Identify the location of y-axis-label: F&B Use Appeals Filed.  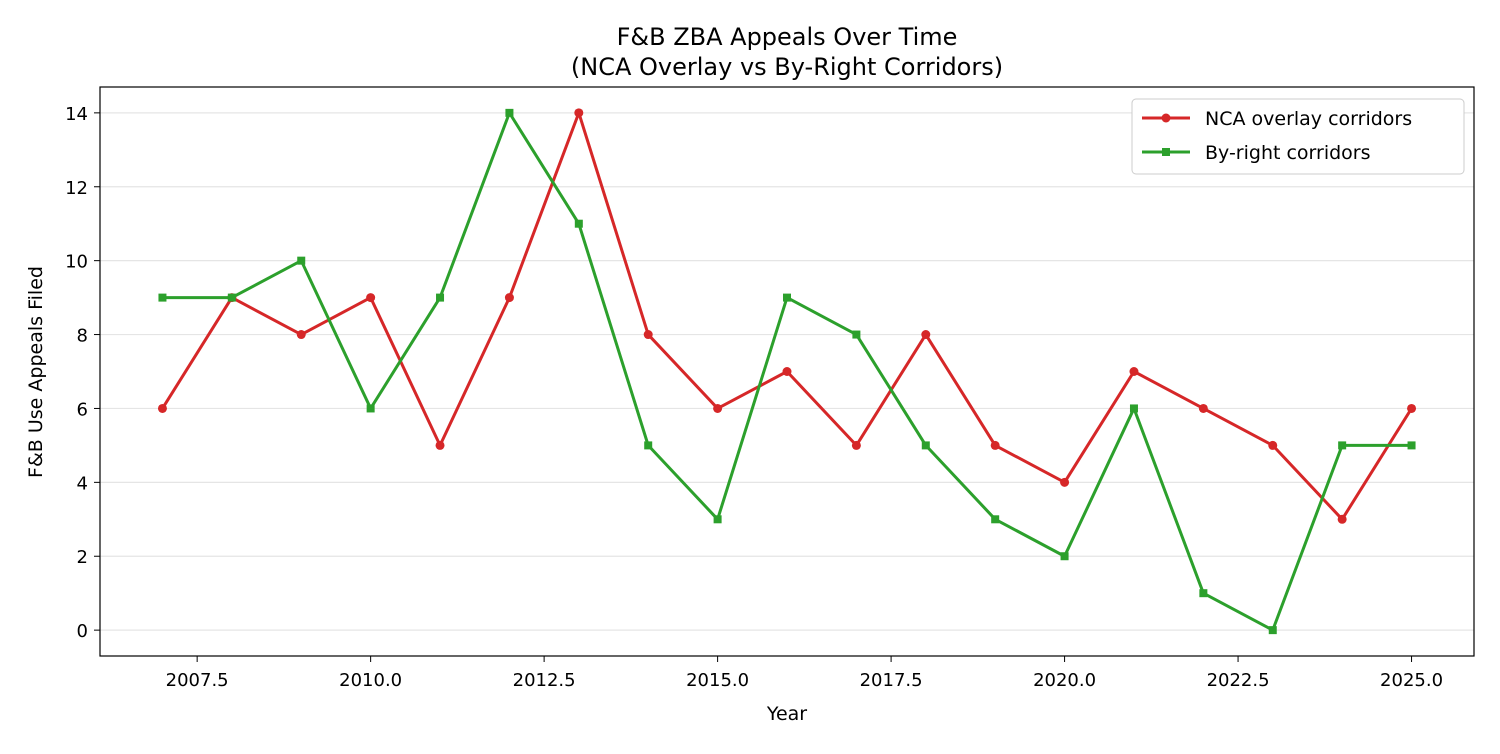
(36, 372).